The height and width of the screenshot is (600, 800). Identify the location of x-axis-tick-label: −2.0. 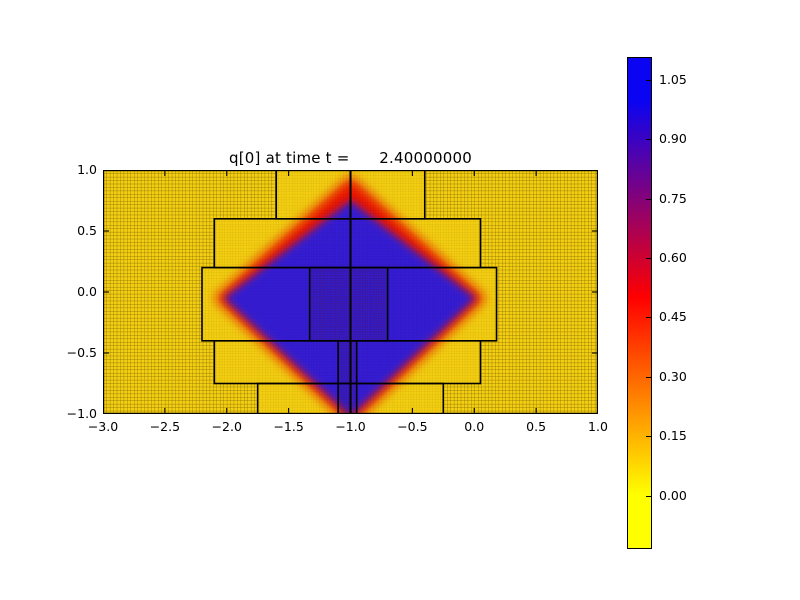
(226, 426).